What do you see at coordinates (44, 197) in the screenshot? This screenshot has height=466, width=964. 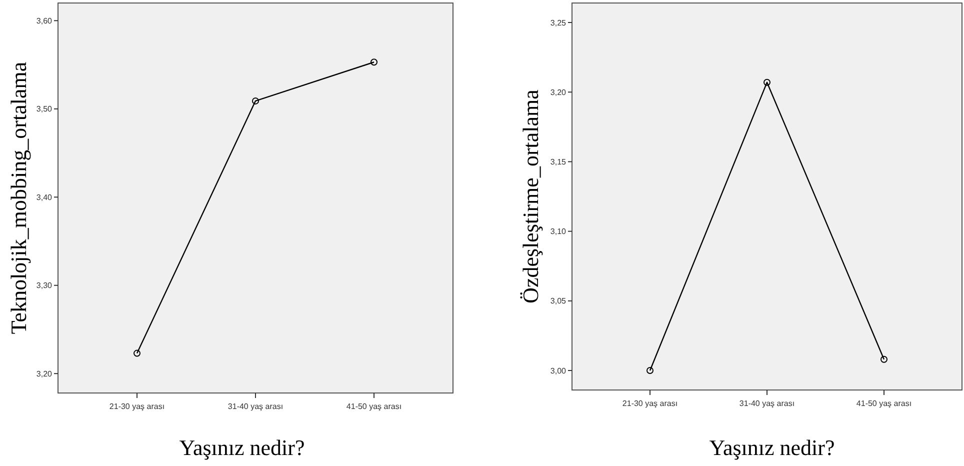 I see `y-tick-label: 3,40` at bounding box center [44, 197].